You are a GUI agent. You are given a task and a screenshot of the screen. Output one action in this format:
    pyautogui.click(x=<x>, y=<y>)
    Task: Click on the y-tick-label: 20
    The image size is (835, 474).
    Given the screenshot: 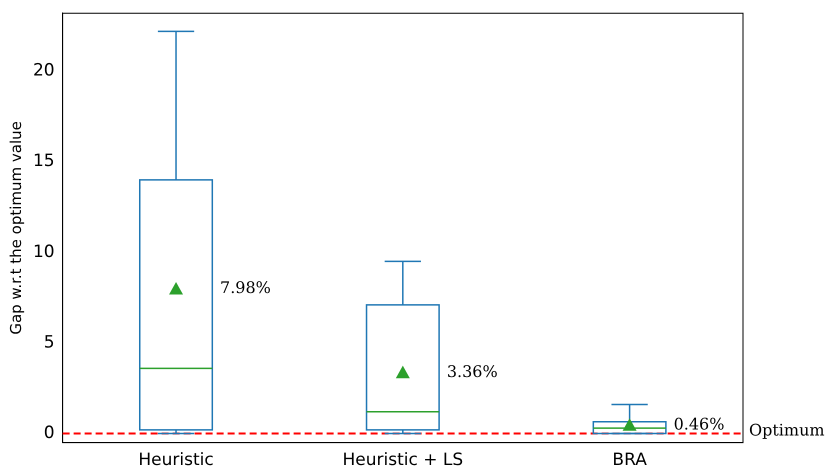 What is the action you would take?
    pyautogui.click(x=43, y=70)
    